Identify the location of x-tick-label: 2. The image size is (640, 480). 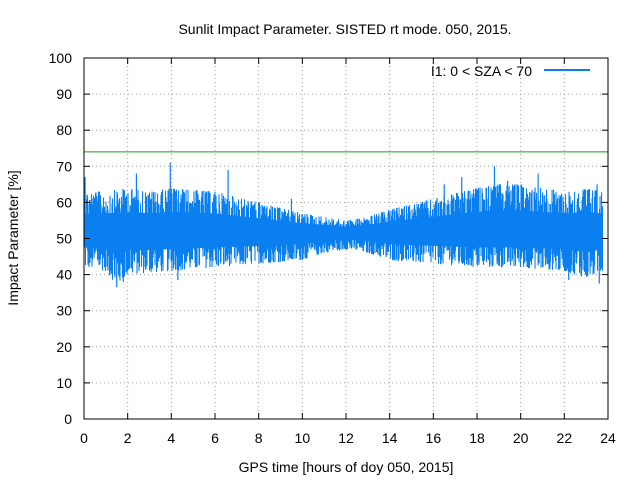
(128, 438).